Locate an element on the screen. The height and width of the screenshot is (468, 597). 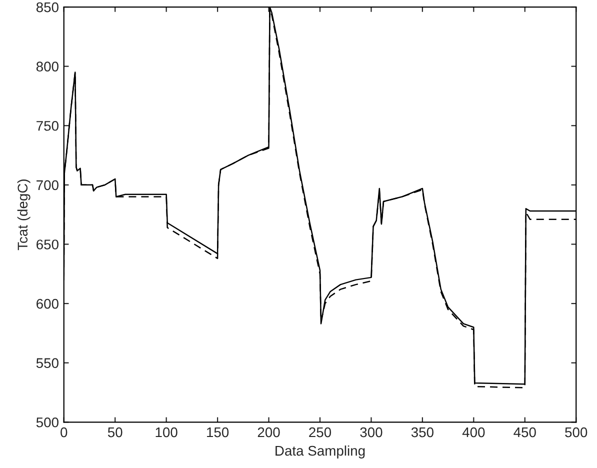
x-tick-label: 450 is located at coordinates (525, 432).